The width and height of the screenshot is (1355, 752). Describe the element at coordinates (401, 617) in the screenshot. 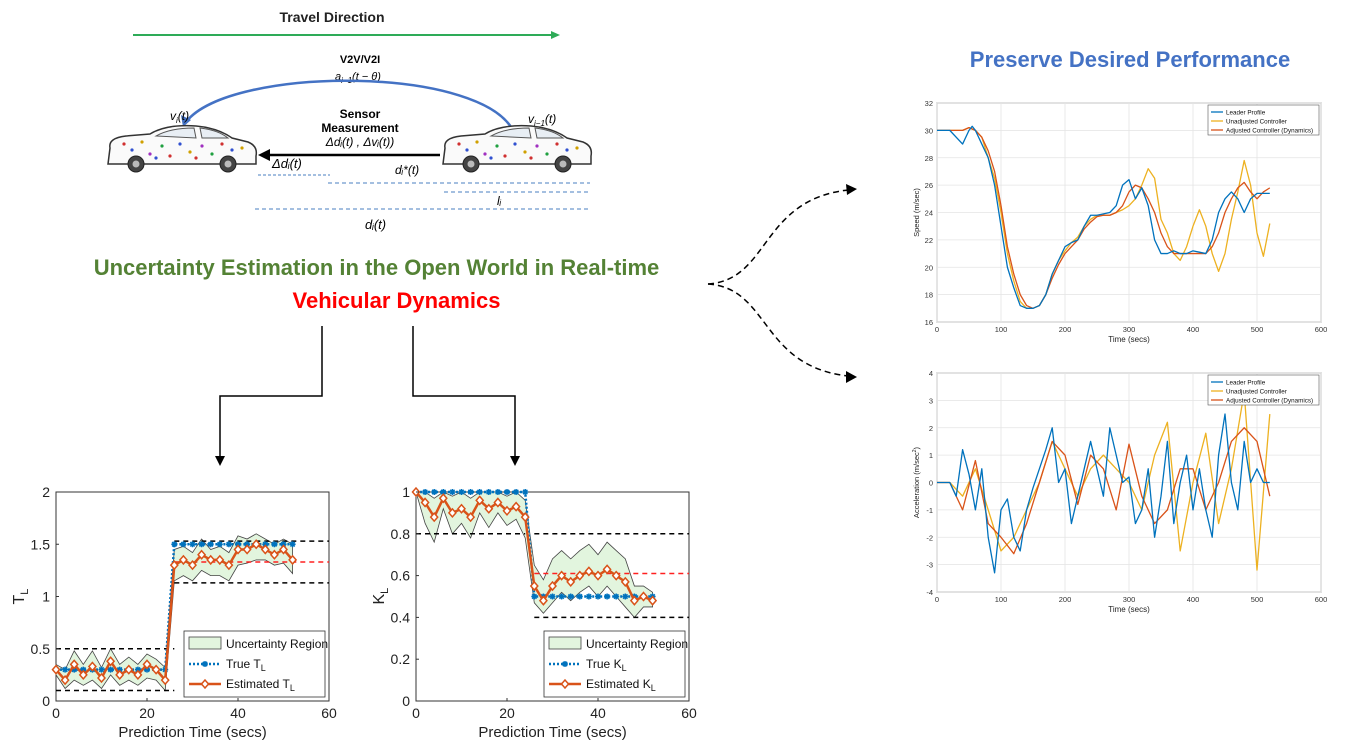

I see `y-tick-label: 0.4` at that location.